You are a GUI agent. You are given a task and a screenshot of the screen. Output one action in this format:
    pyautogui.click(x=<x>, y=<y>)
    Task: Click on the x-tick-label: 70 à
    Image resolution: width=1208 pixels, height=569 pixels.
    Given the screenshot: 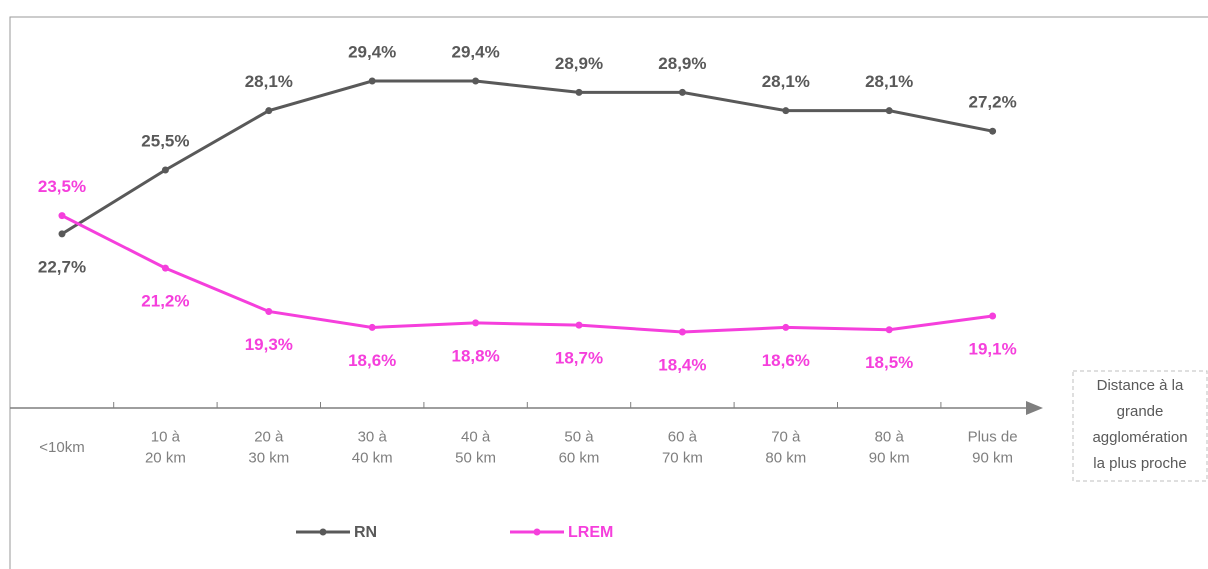 What is the action you would take?
    pyautogui.click(x=786, y=436)
    